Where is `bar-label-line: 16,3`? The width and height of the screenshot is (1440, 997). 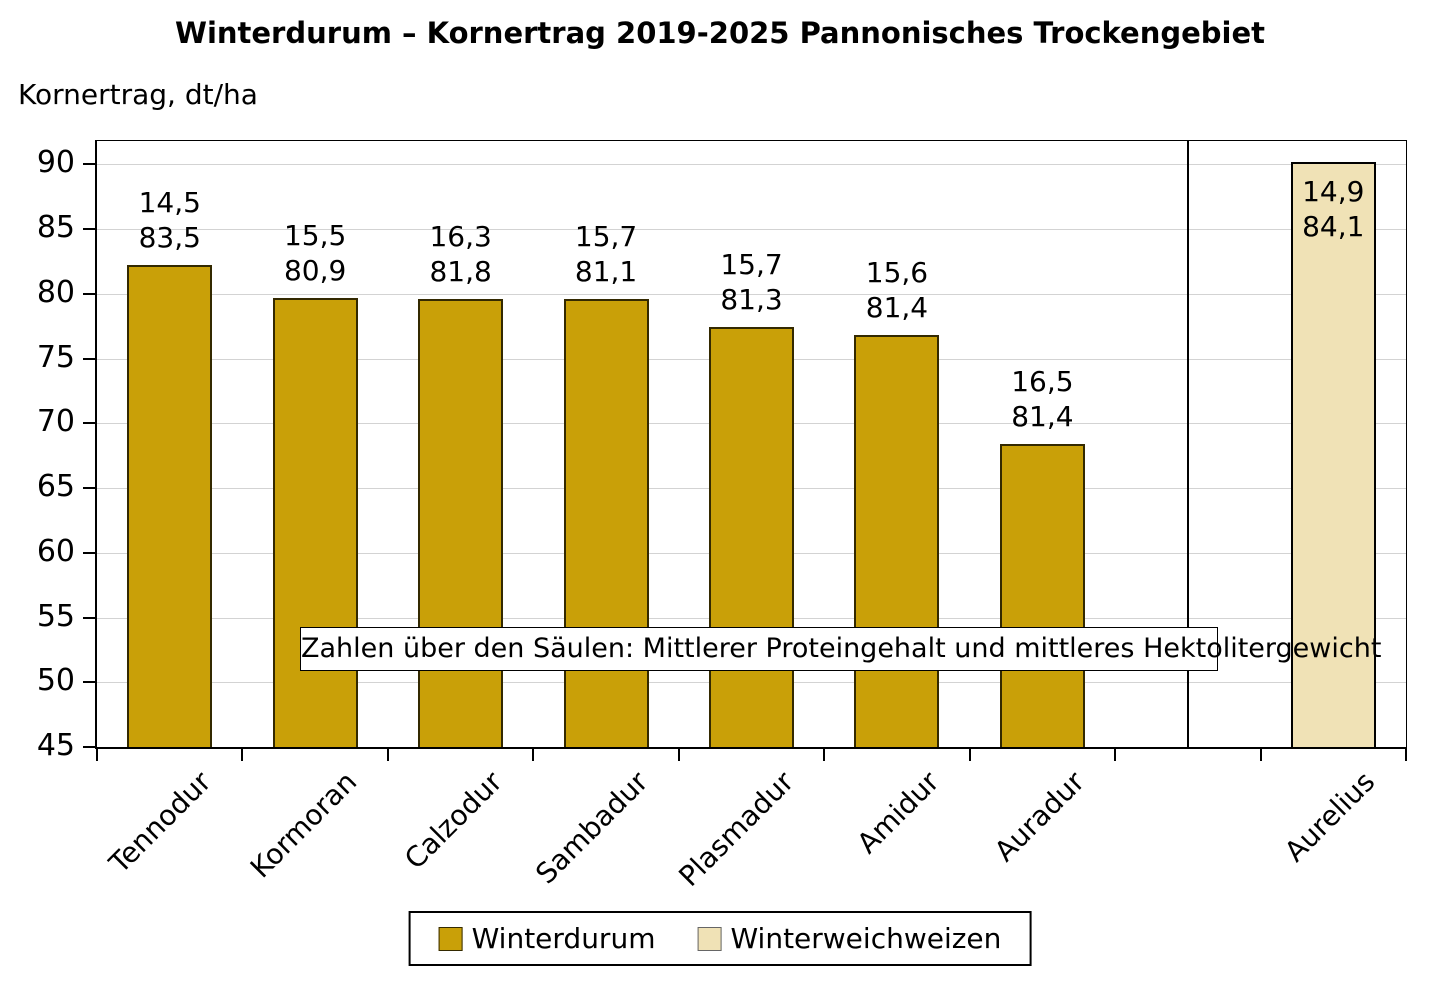 bar-label-line: 16,3 is located at coordinates (460, 236).